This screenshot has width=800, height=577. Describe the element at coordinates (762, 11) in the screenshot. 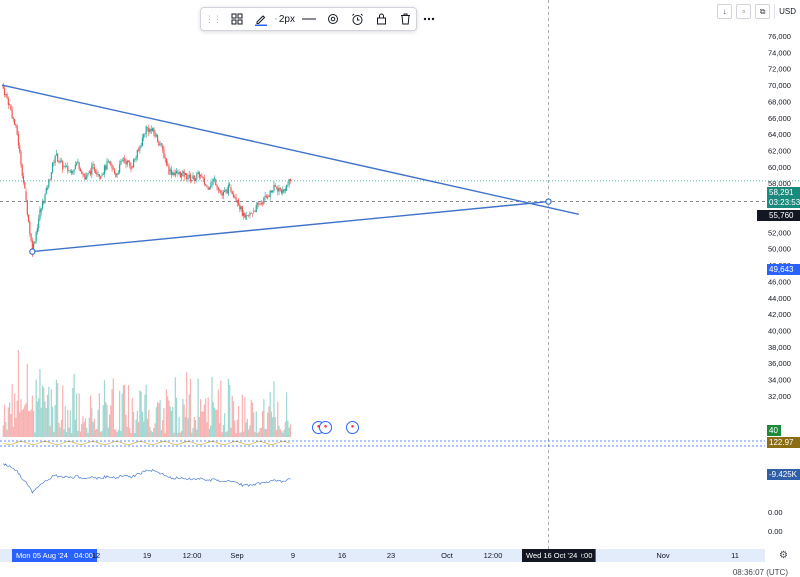

I see `restore-icon: ⧉` at that location.